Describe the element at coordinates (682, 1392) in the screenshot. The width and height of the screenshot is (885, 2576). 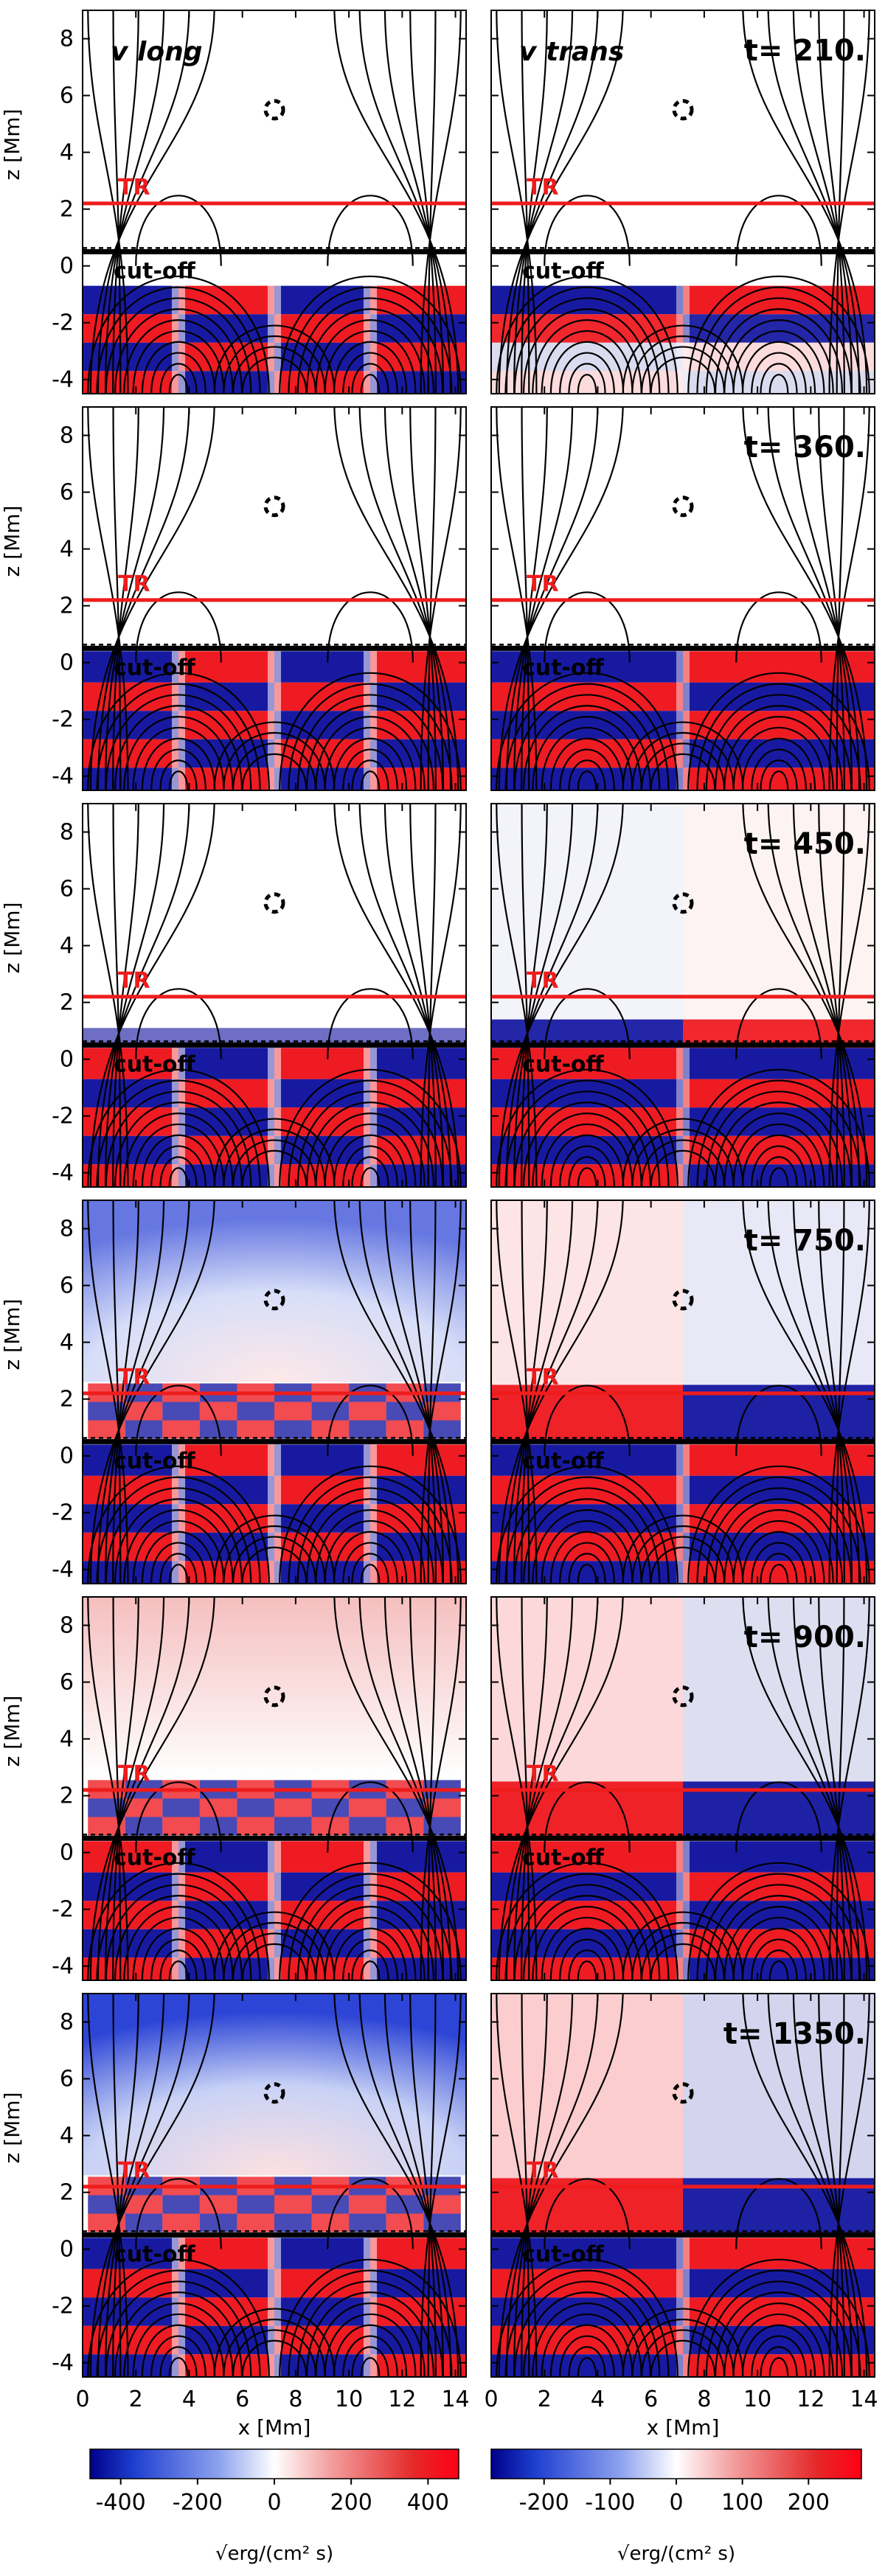
I see `panel-frame` at that location.